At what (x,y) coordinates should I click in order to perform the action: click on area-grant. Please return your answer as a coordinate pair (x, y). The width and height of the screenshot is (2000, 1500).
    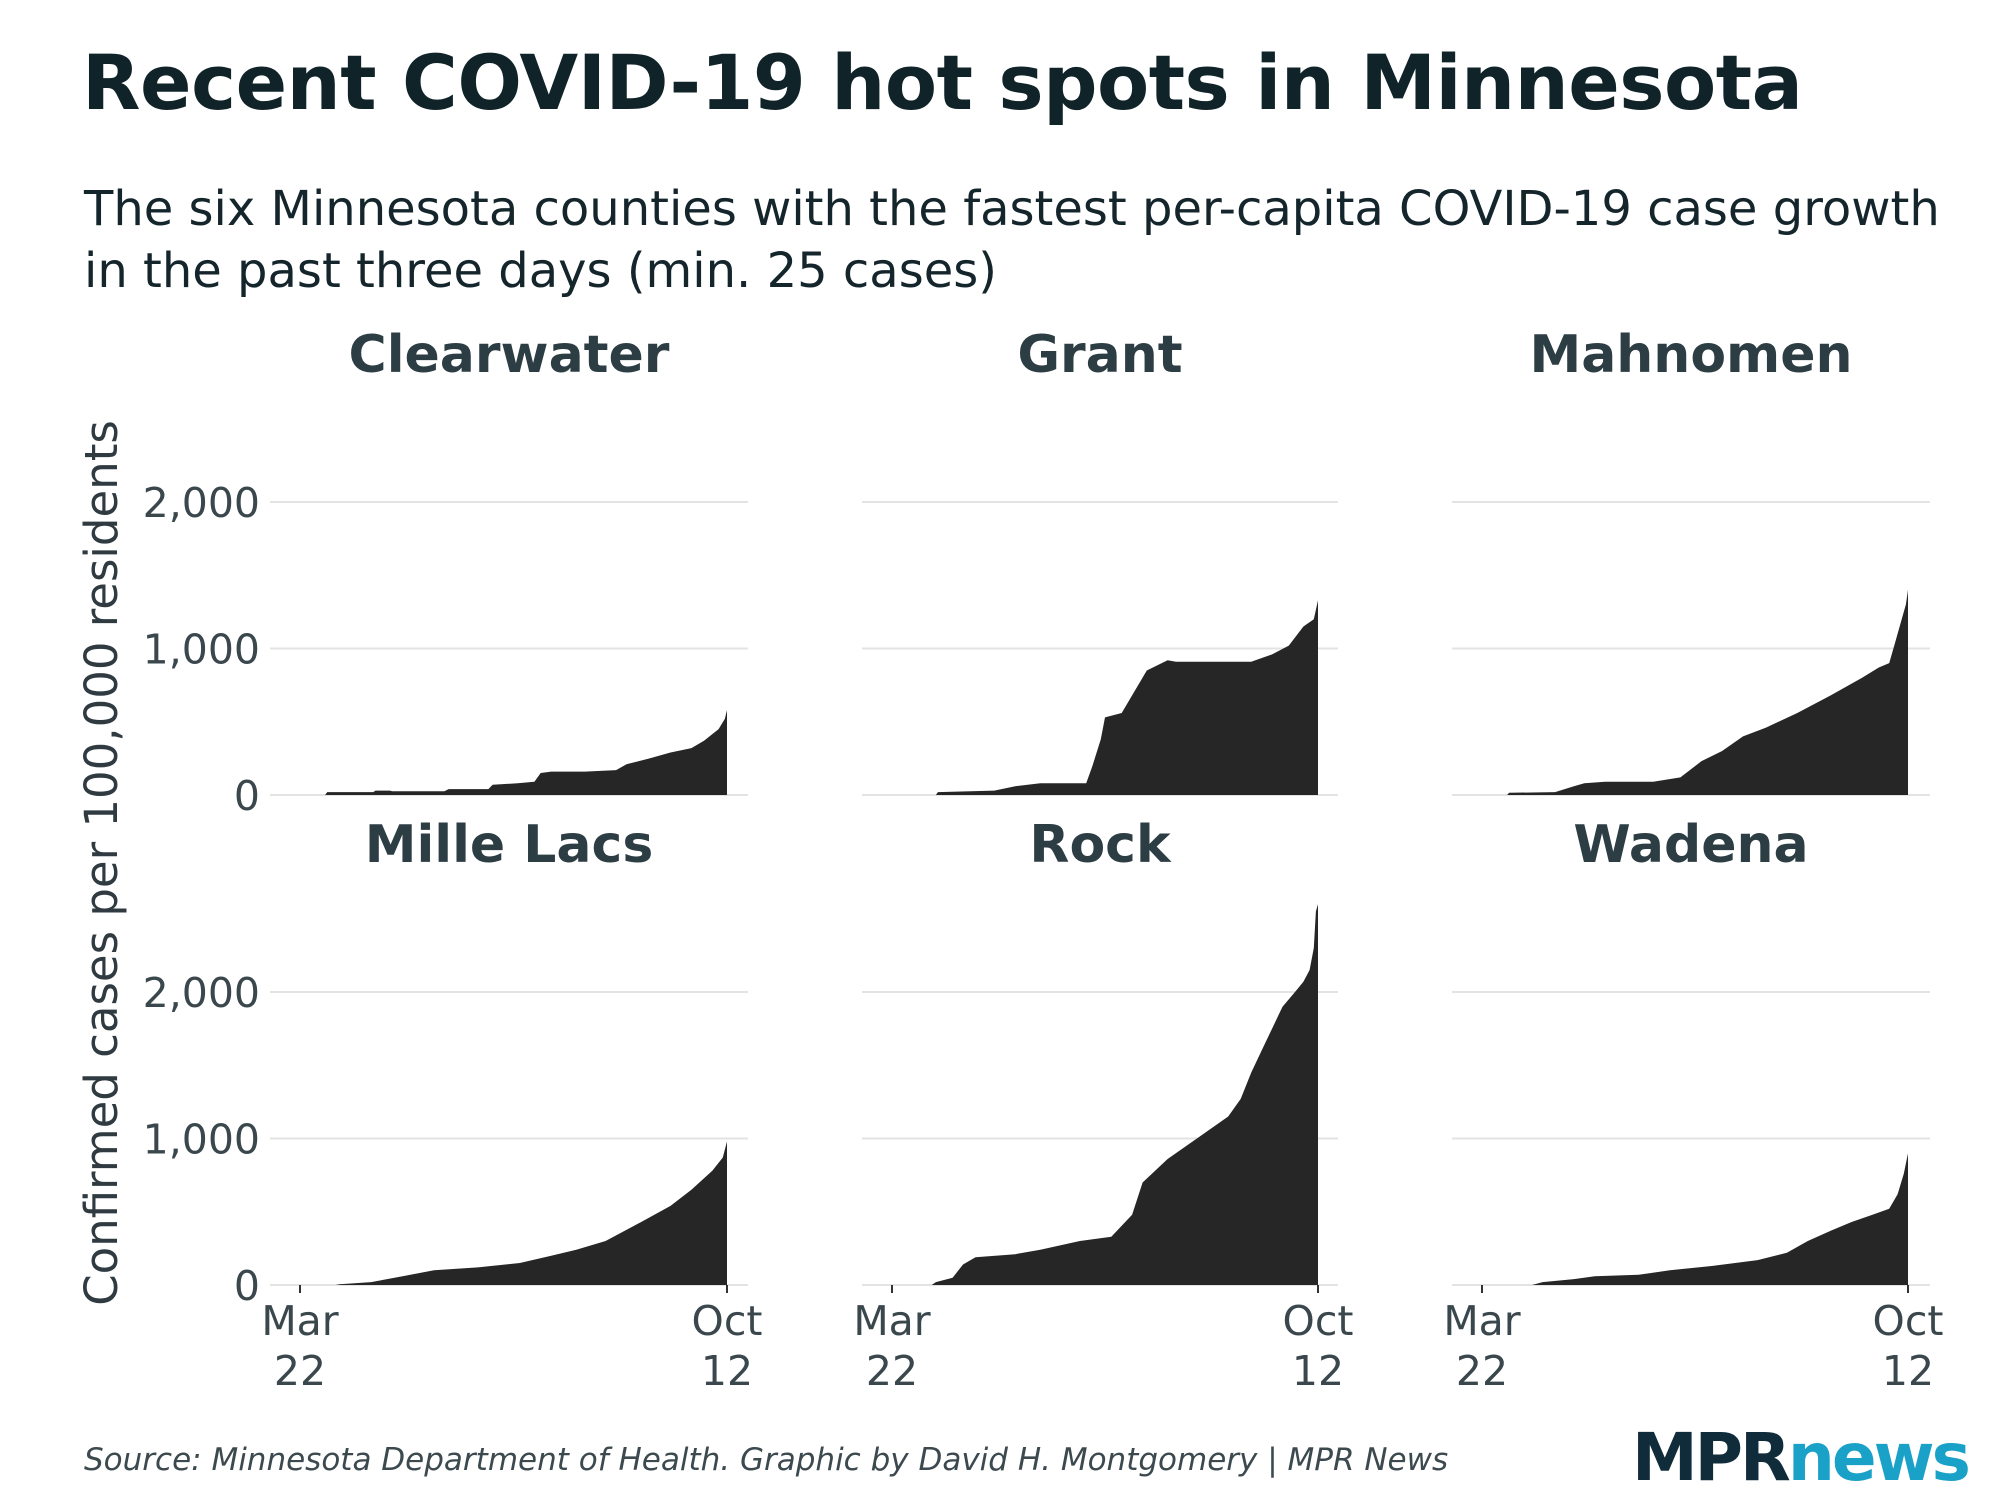
    Looking at the image, I should click on (1105, 697).